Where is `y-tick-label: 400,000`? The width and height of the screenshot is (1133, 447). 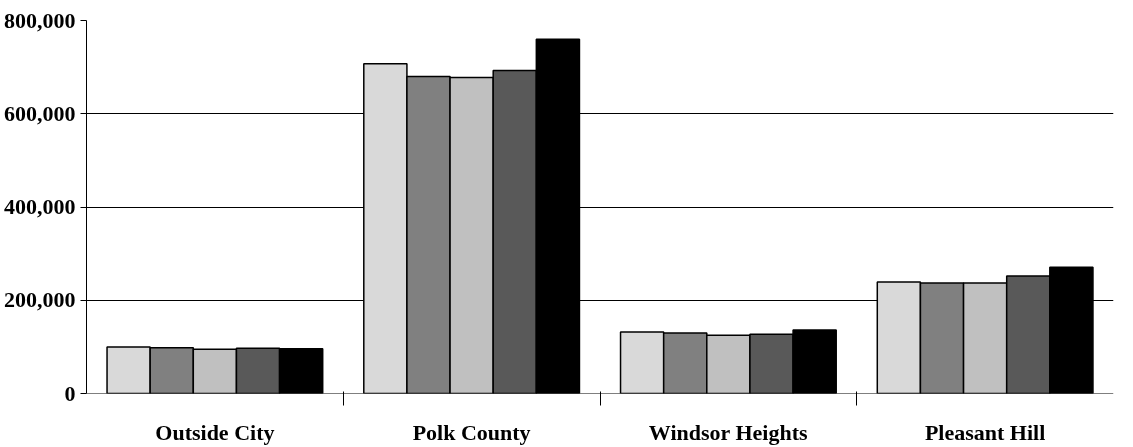 y-tick-label: 400,000 is located at coordinates (40, 206).